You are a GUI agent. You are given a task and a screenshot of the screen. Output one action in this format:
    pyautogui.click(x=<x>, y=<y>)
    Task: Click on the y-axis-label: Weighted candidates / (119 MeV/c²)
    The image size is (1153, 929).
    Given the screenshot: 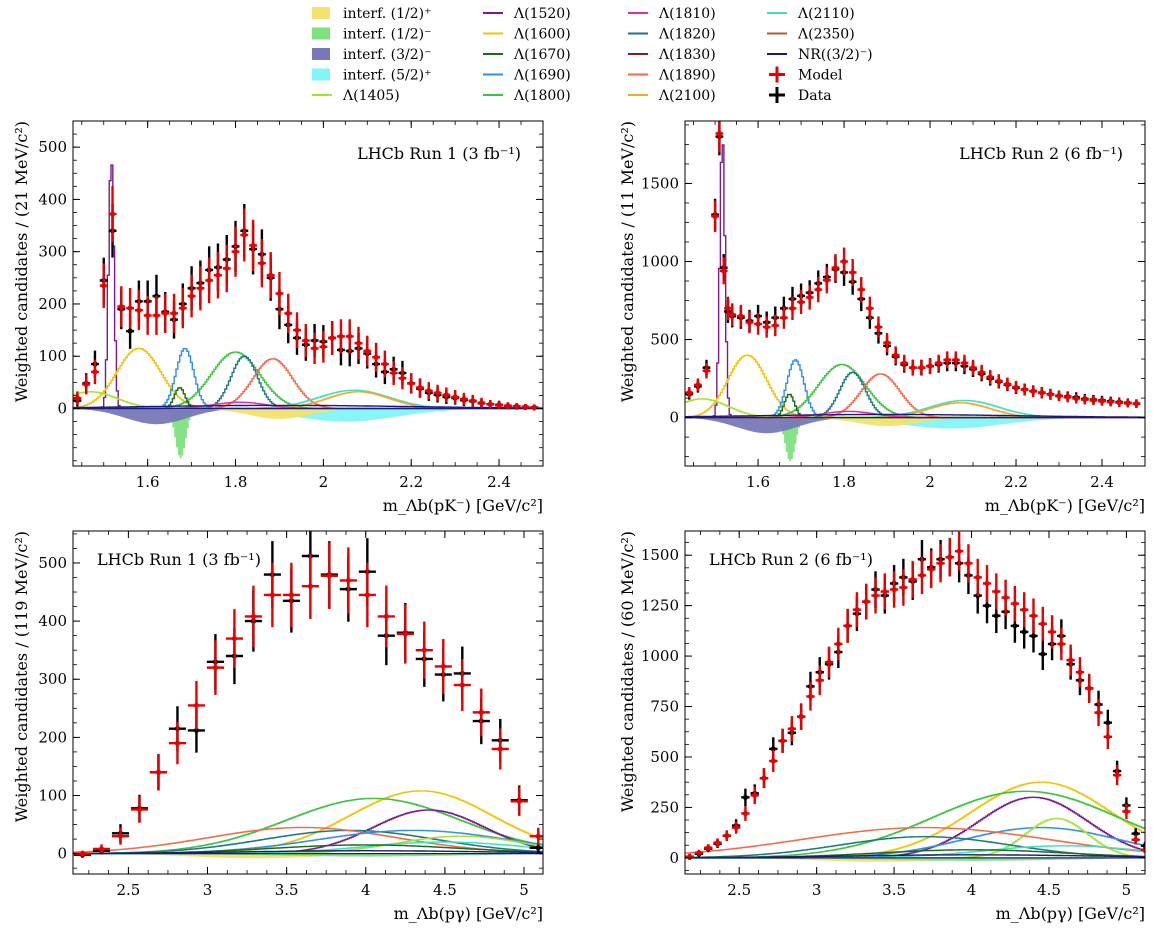 What is the action you would take?
    pyautogui.click(x=21, y=676)
    